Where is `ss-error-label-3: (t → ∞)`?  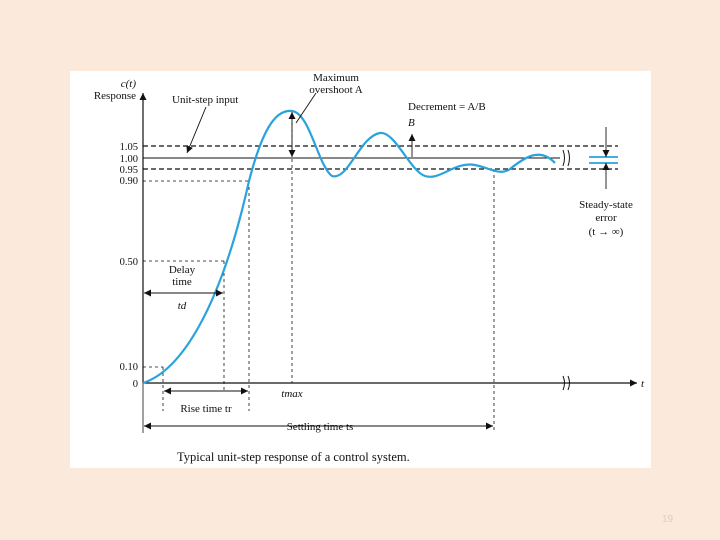 ss-error-label-3: (t → ∞) is located at coordinates (606, 232).